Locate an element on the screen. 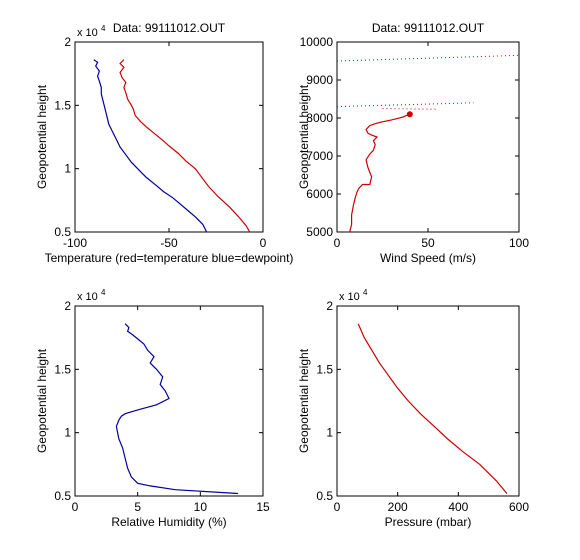 The height and width of the screenshot is (560, 580). x-tick-label: 100 is located at coordinates (519, 243).